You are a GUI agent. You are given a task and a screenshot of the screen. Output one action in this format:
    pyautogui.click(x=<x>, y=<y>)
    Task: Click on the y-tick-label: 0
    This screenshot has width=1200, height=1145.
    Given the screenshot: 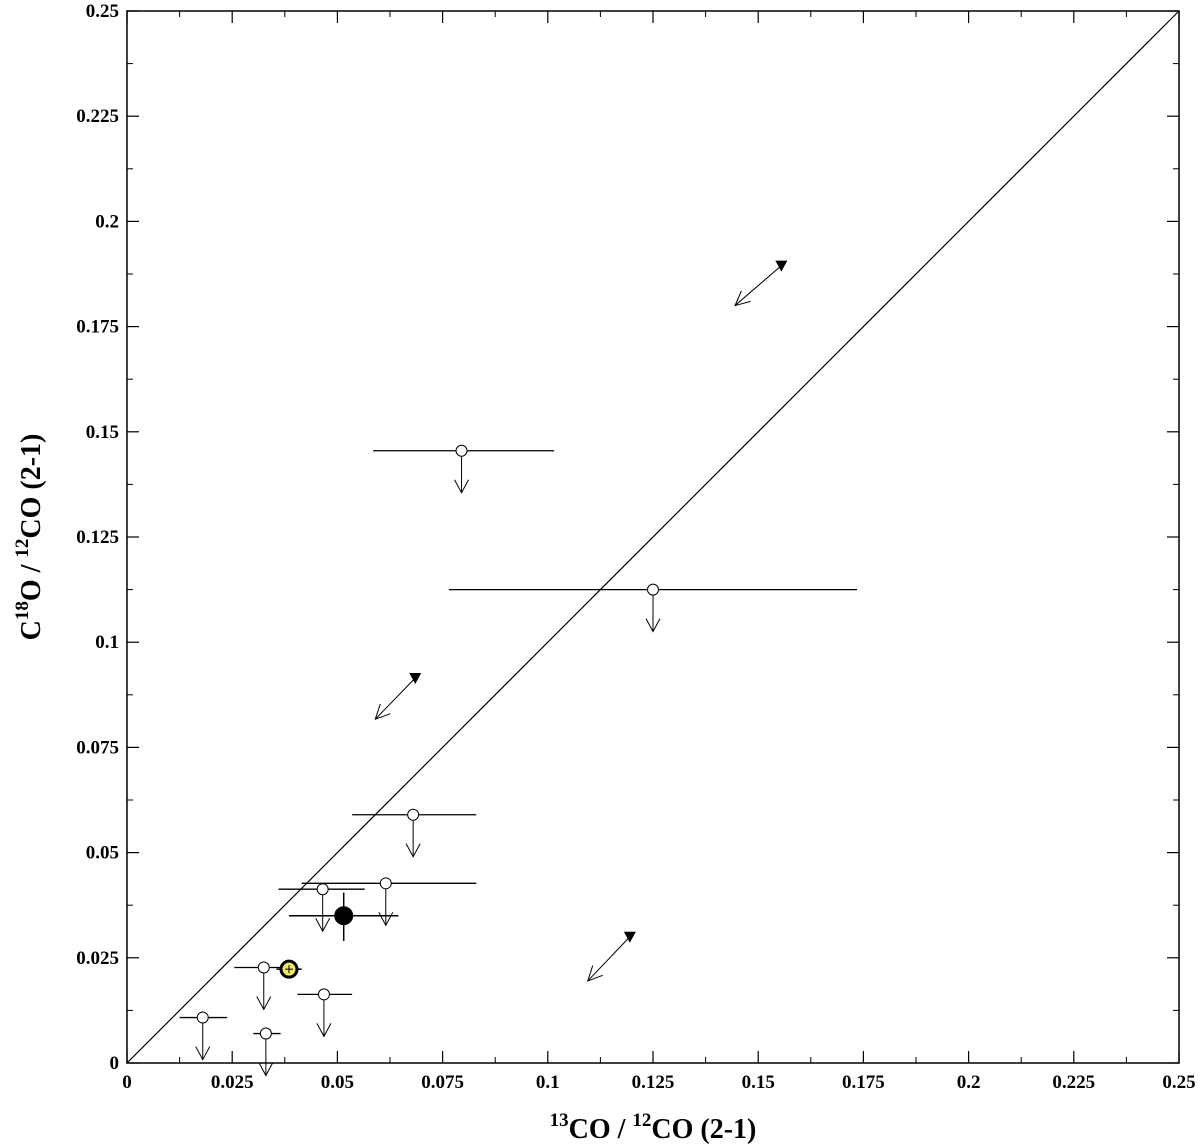 What is the action you would take?
    pyautogui.click(x=115, y=1063)
    